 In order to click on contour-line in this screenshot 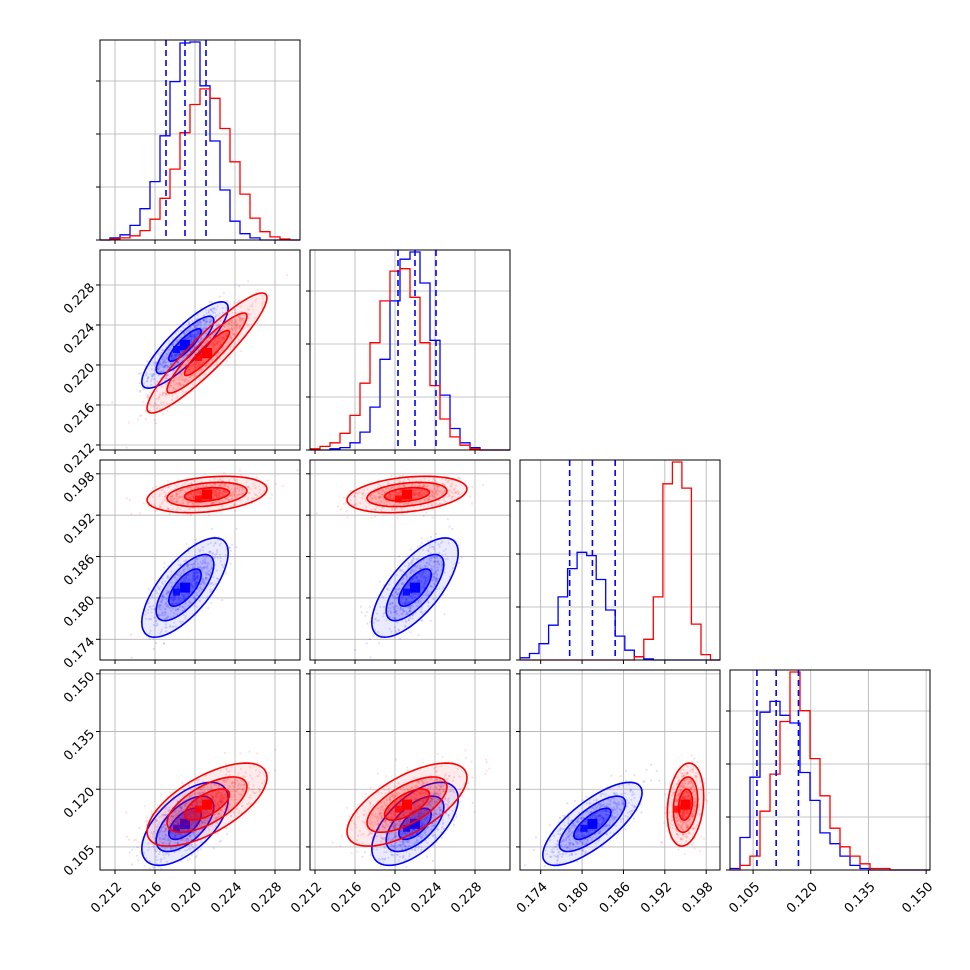, I will do `click(185, 345)`.